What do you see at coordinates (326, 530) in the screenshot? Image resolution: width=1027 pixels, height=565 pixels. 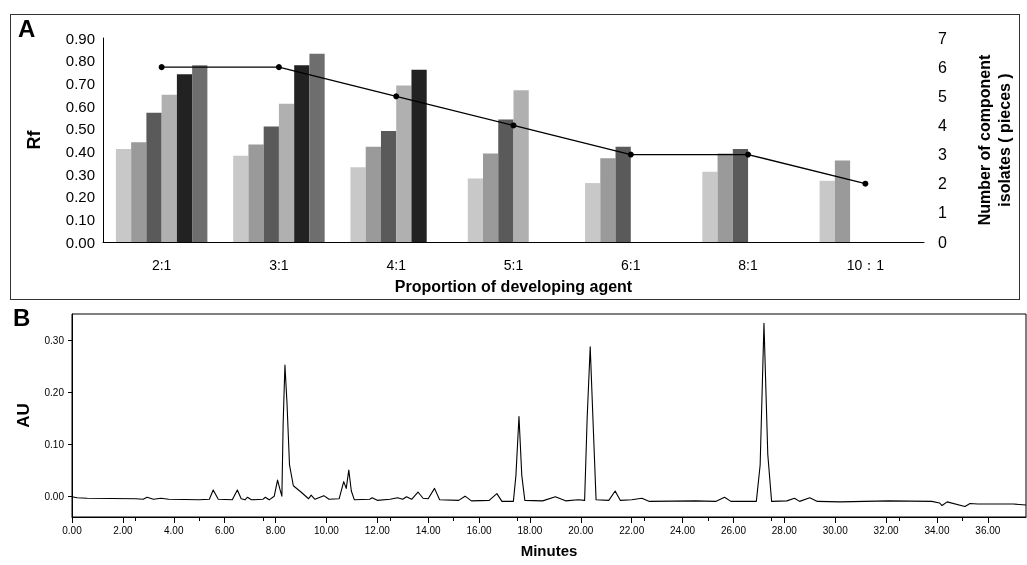 I see `x-tick-label: 10.00` at bounding box center [326, 530].